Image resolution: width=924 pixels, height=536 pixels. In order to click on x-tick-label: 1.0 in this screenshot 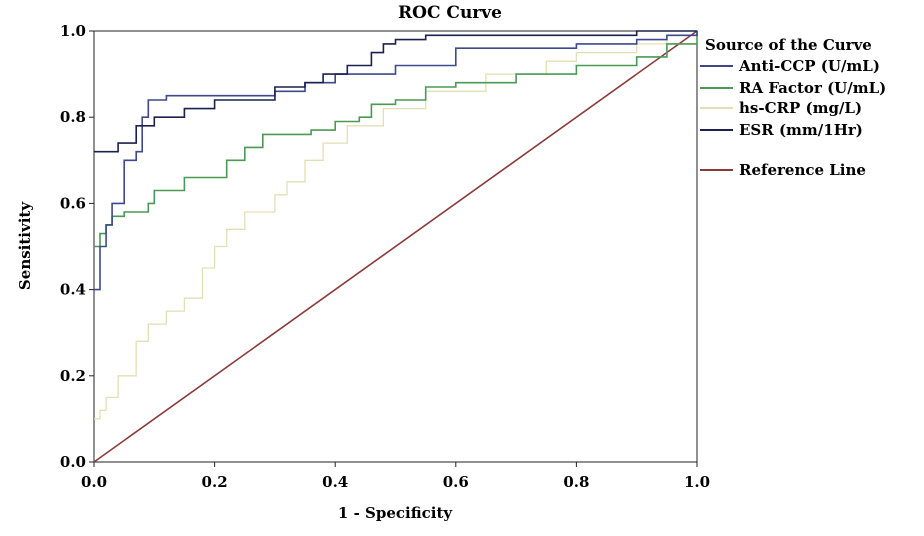, I will do `click(697, 482)`.